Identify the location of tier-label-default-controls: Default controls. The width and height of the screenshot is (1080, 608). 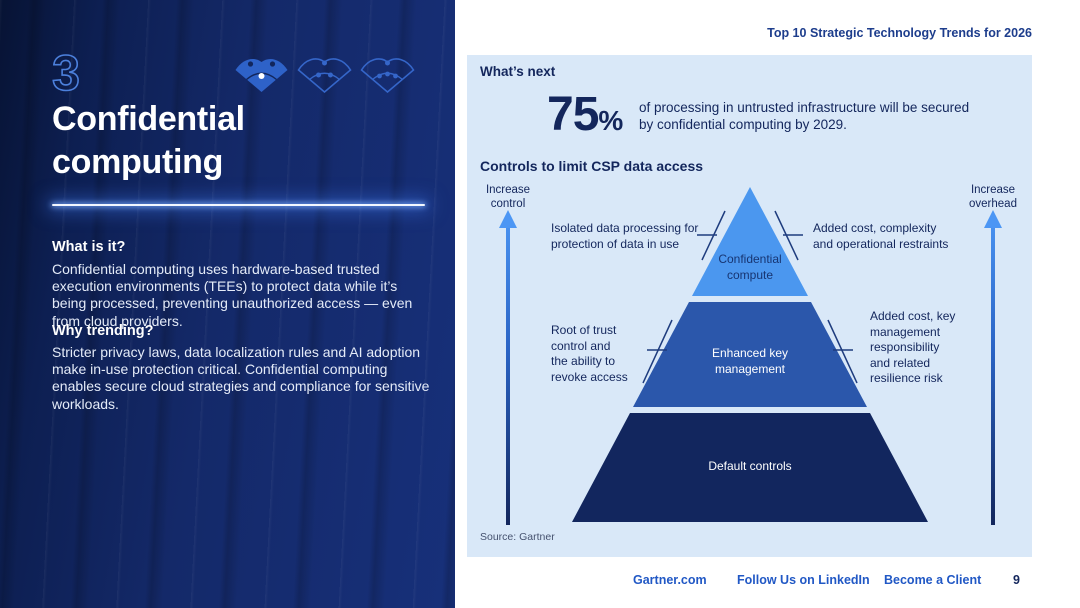
(750, 466).